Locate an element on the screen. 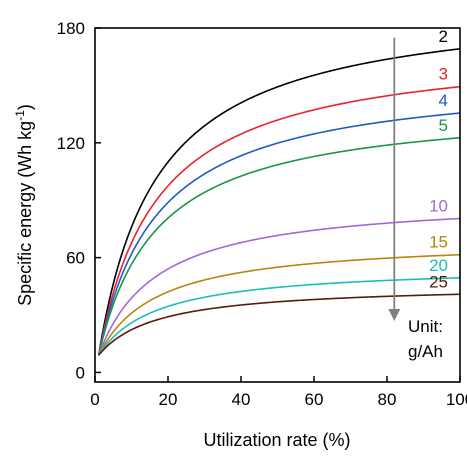  x-tick-label: 60 is located at coordinates (314, 399).